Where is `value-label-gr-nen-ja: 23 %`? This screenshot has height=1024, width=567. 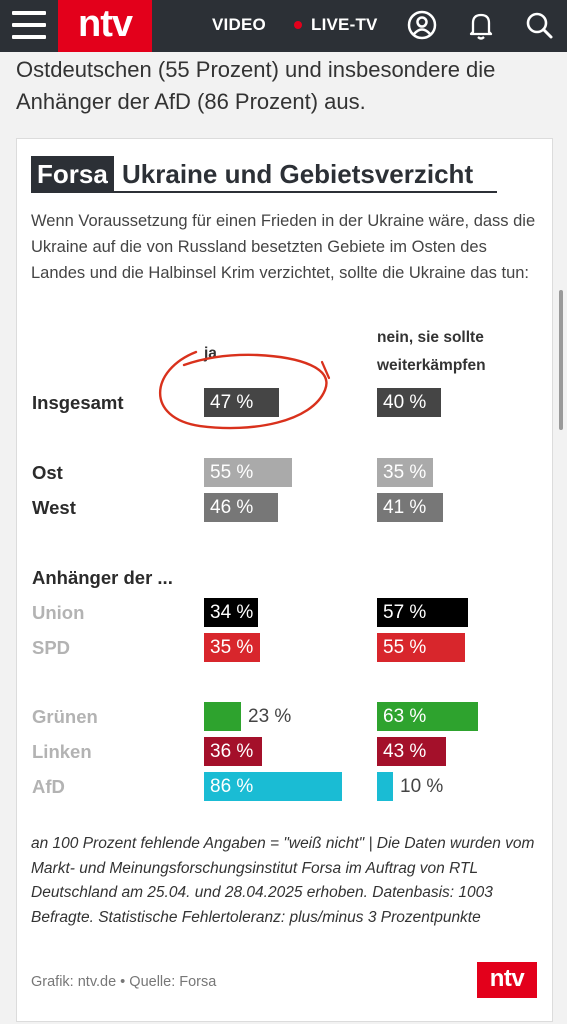 value-label-gr-nen-ja: 23 % is located at coordinates (270, 716).